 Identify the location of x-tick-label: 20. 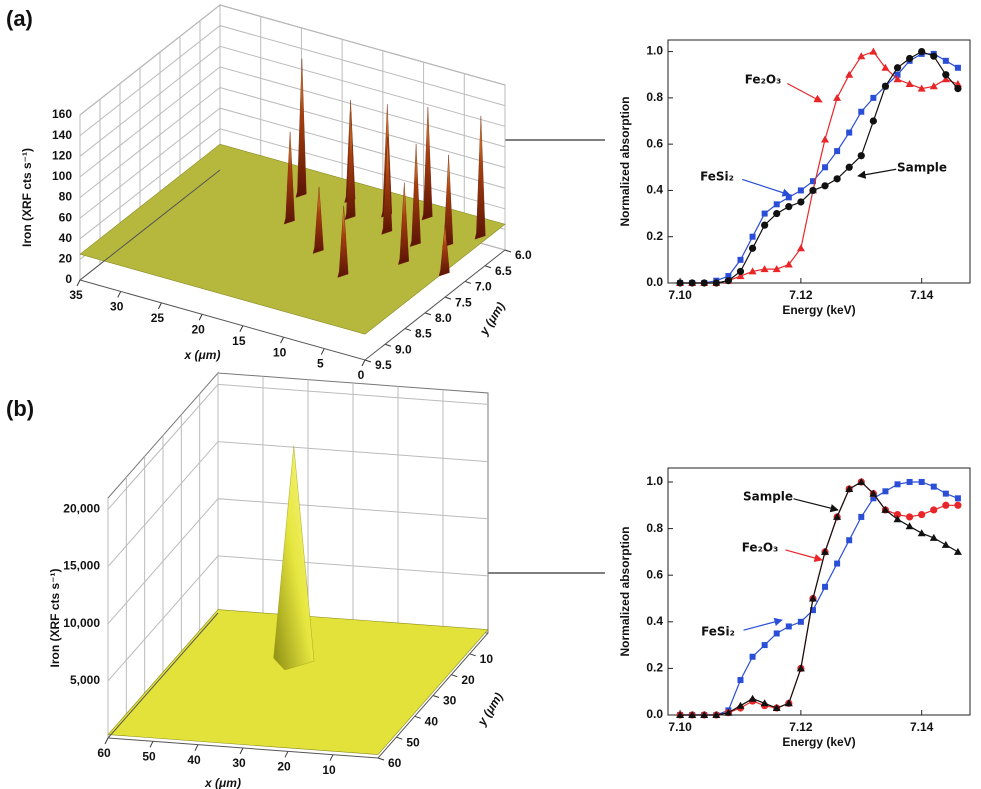
(284, 767).